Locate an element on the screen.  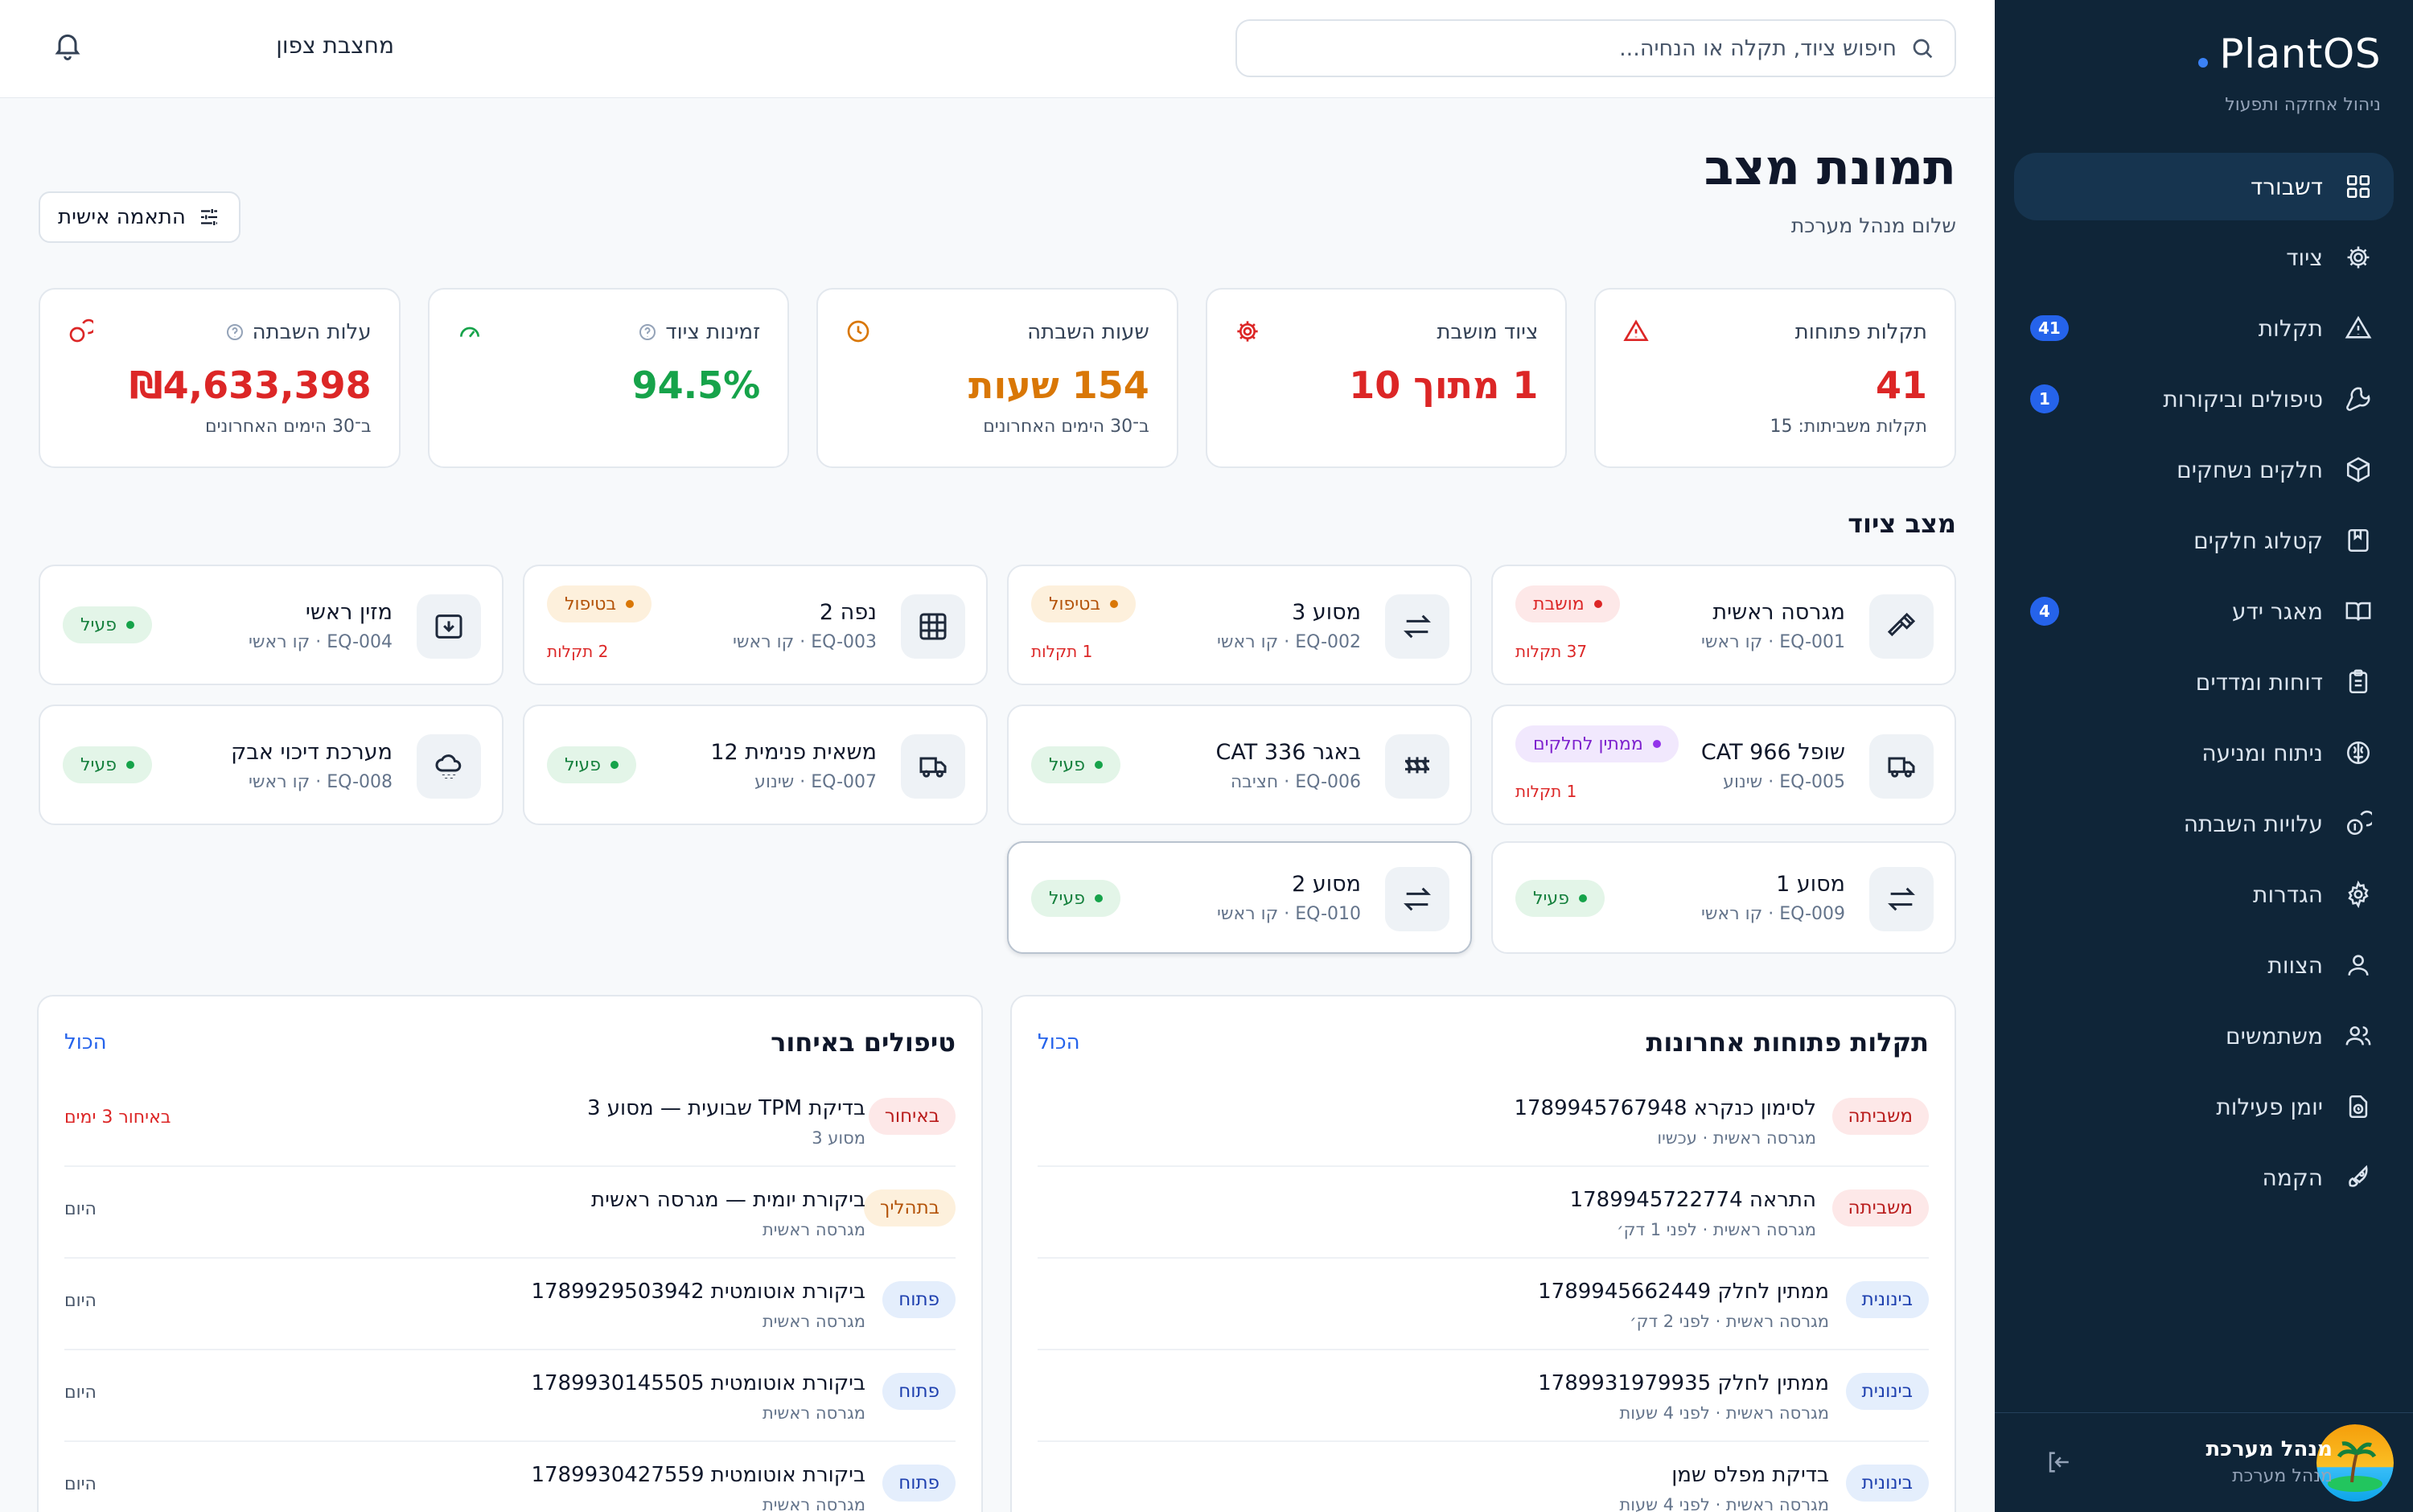
equipment-card: מסוע 1 EQ-009 · קו ראשי פעיל is located at coordinates (1724, 897).